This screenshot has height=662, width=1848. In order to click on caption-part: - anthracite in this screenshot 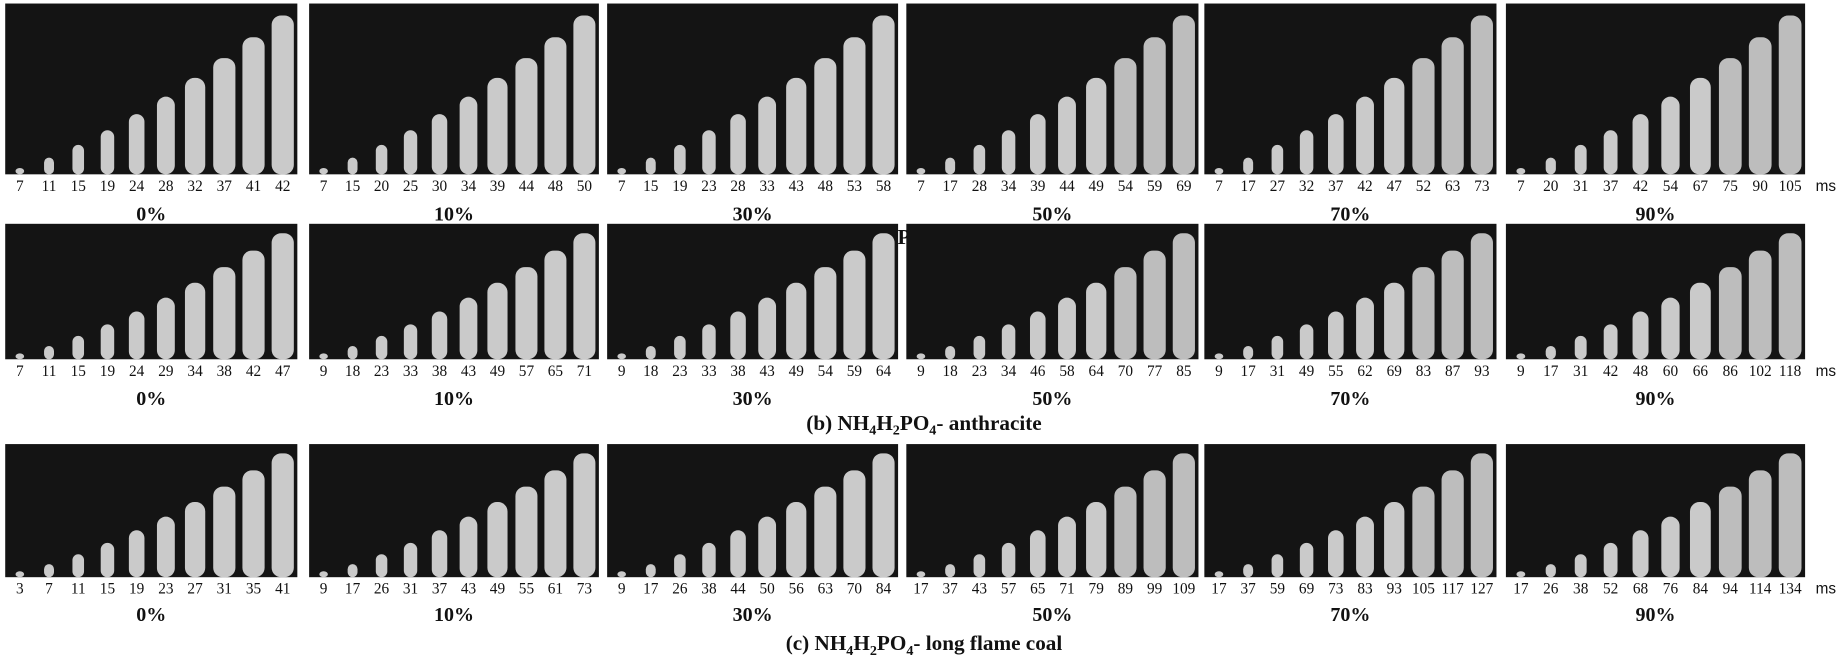, I will do `click(988, 423)`.